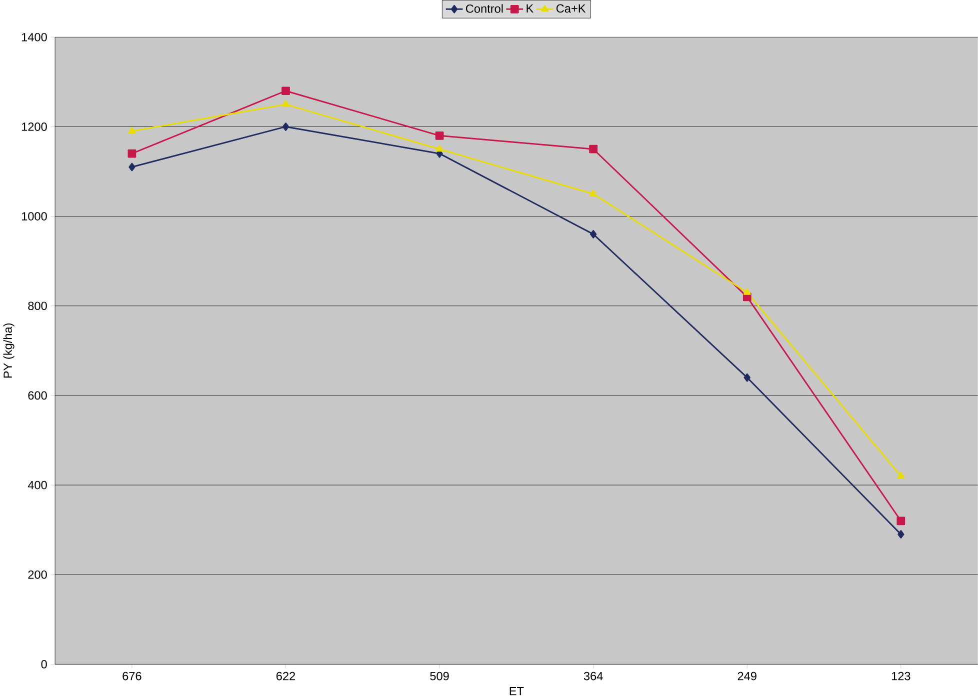 This screenshot has width=978, height=698. What do you see at coordinates (37, 305) in the screenshot?
I see `y-tick-label: 800` at bounding box center [37, 305].